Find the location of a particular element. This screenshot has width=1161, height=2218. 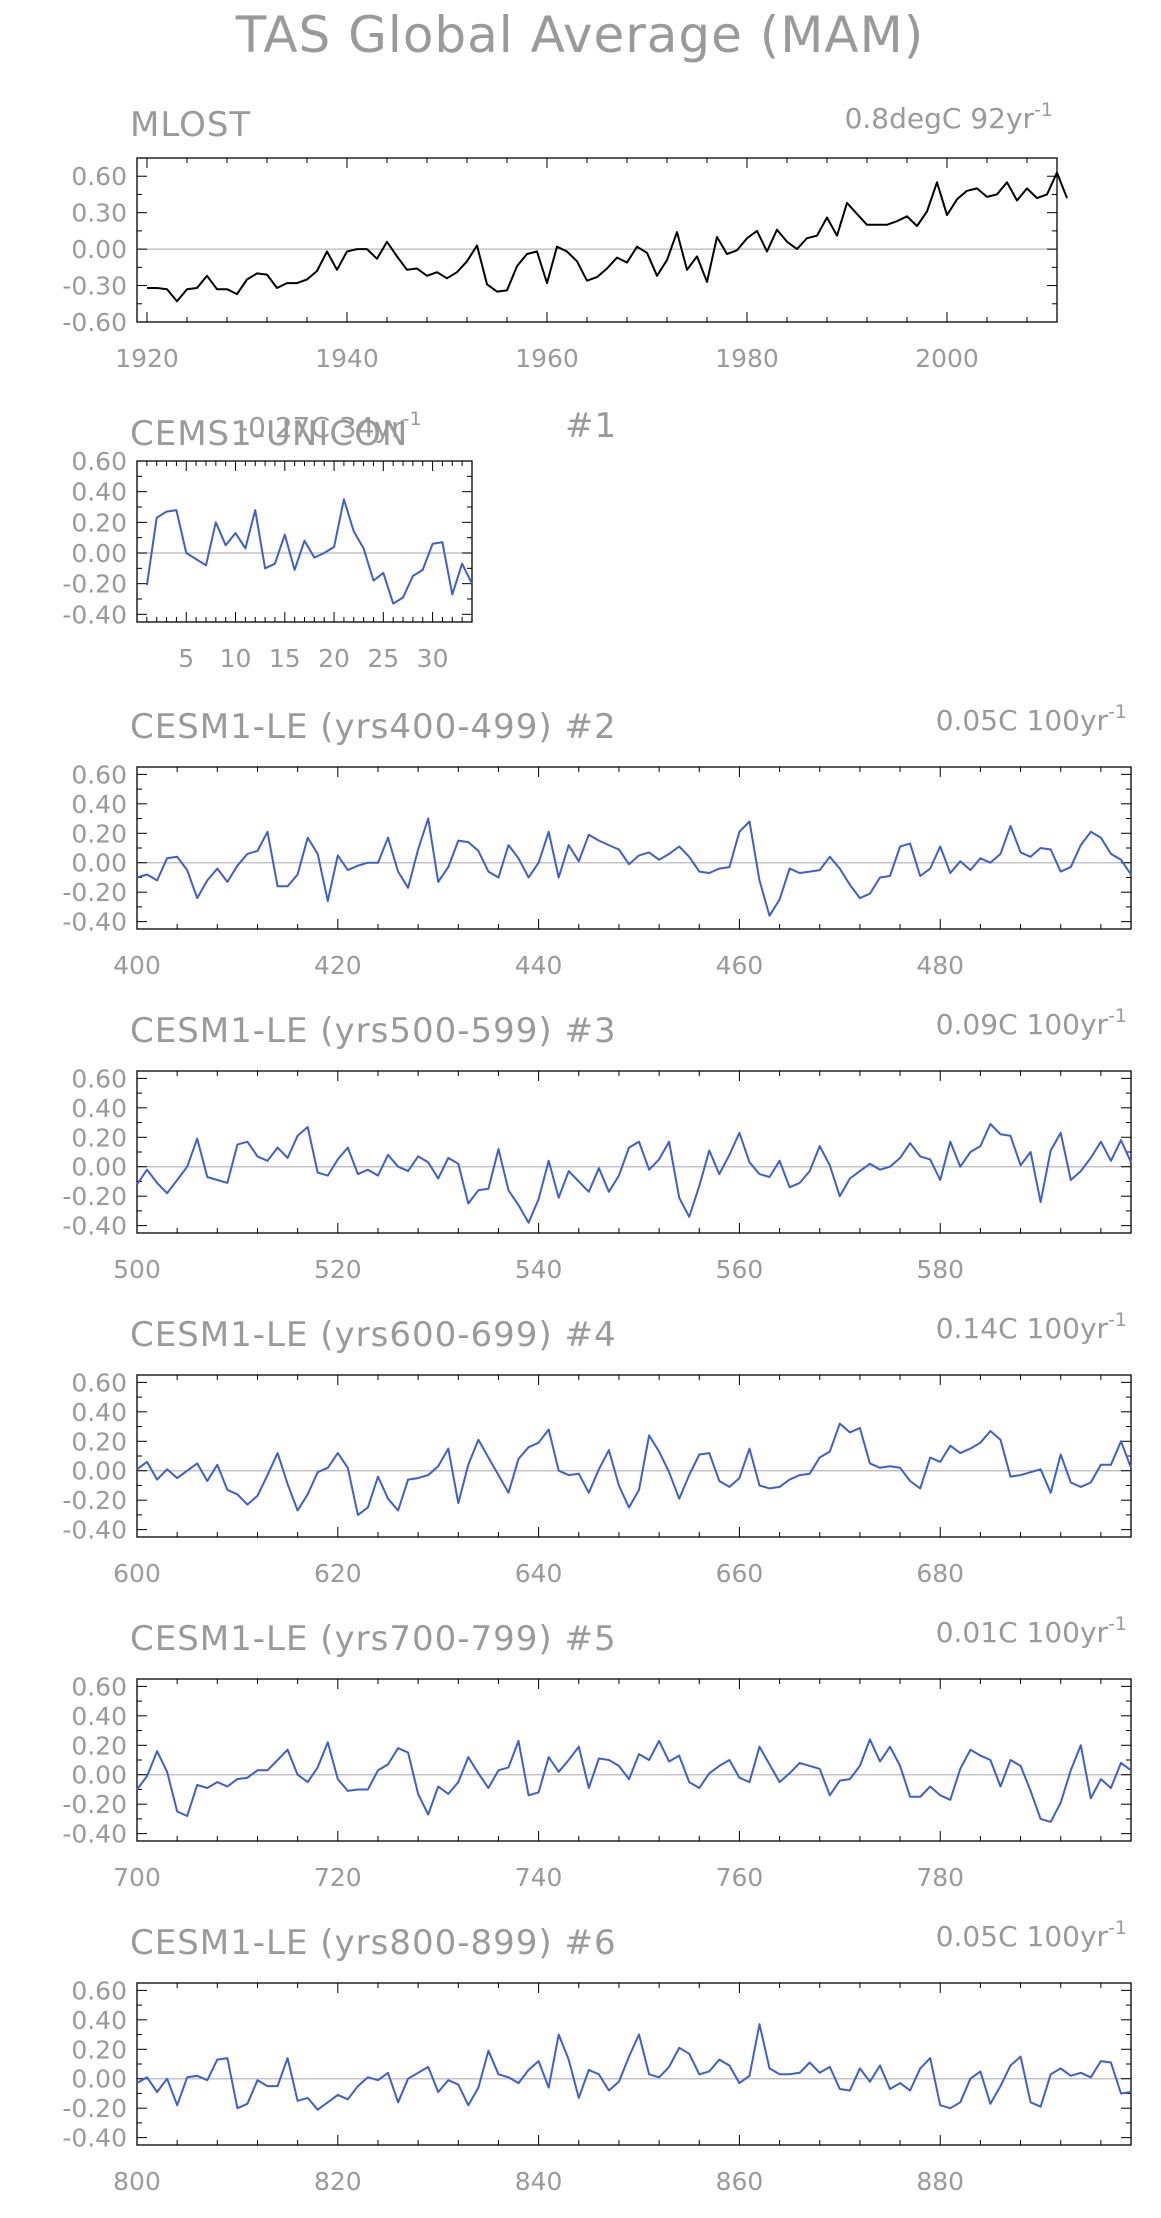

trend-label: 0.09C 100yr-1 is located at coordinates (1031, 1023).